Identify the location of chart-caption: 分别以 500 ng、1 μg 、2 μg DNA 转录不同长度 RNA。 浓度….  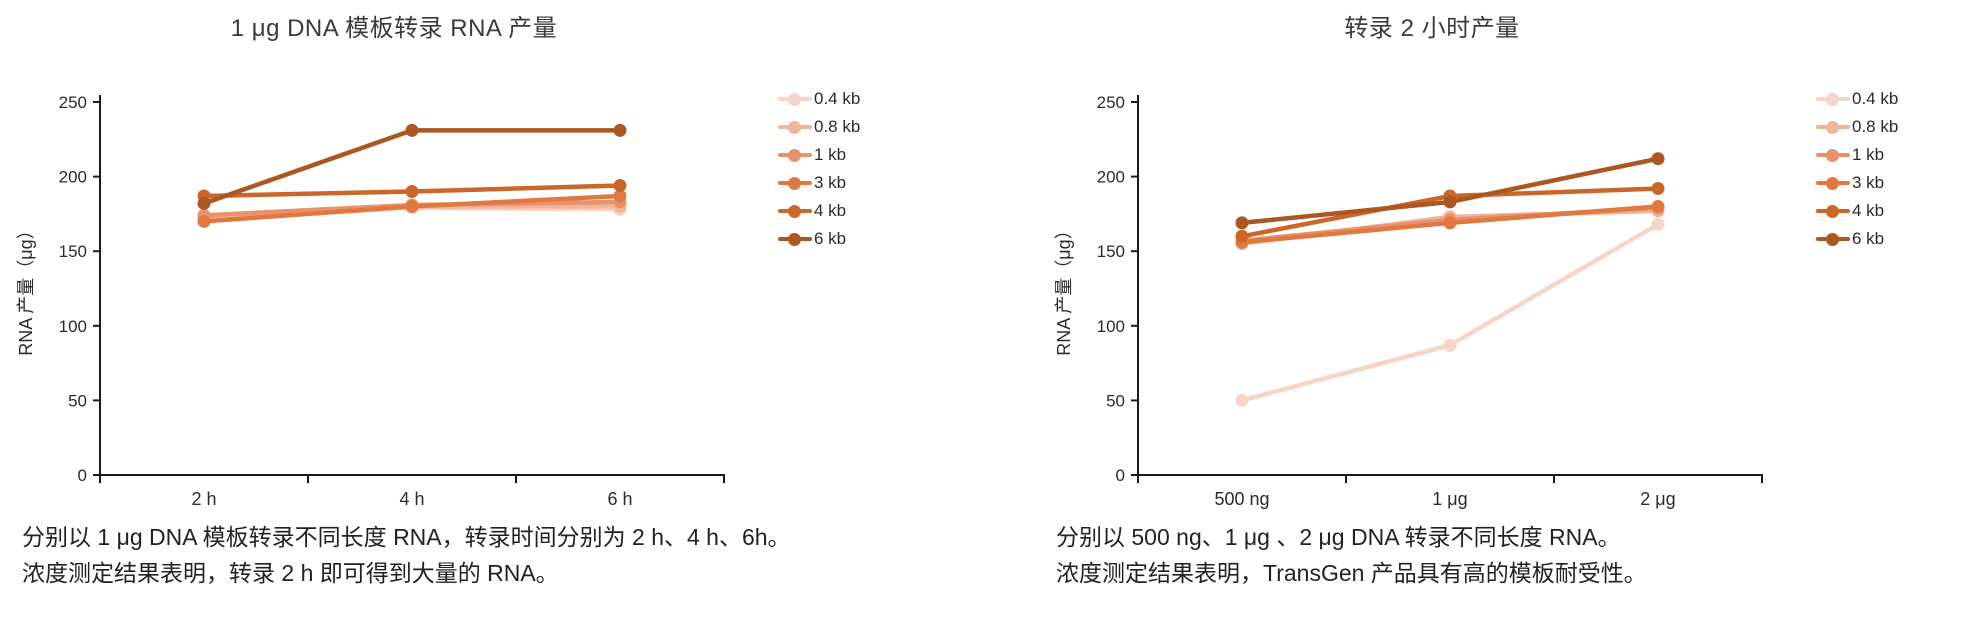
(1477, 555).